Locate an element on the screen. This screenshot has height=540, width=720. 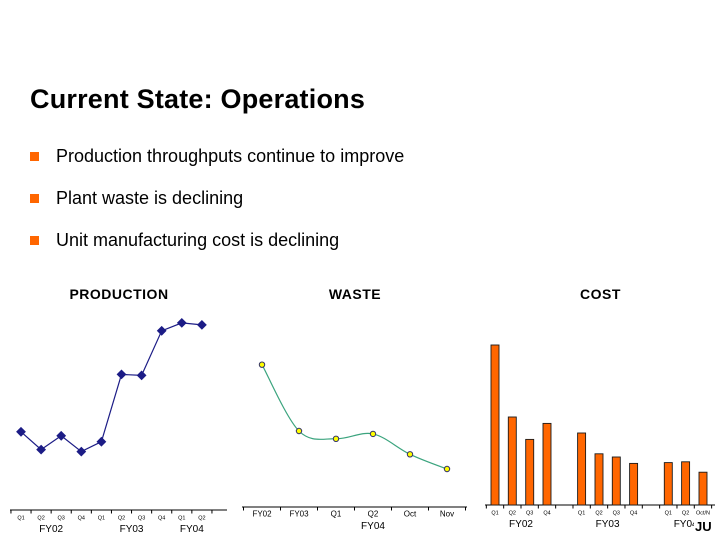
production-line-plot: Q1 Q2 Q3 Q4 Q1 Q2 Q3 Q4 Q1 Q2 FY02 FY03 FY04 is located at coordinates (118, 426).